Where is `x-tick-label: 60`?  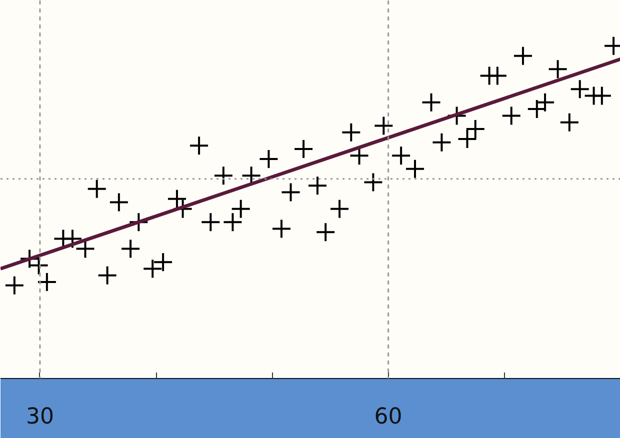 x-tick-label: 60 is located at coordinates (388, 417).